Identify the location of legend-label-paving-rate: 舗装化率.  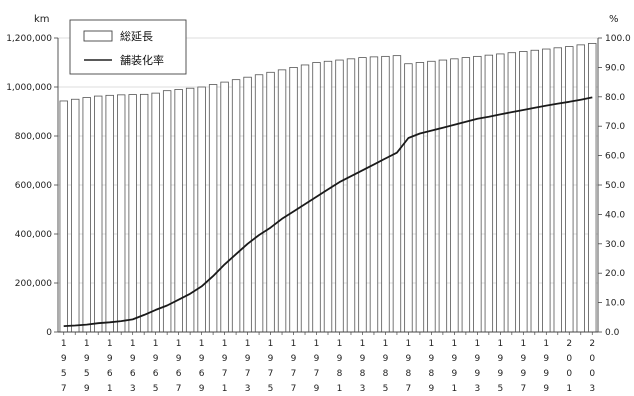
(142, 60).